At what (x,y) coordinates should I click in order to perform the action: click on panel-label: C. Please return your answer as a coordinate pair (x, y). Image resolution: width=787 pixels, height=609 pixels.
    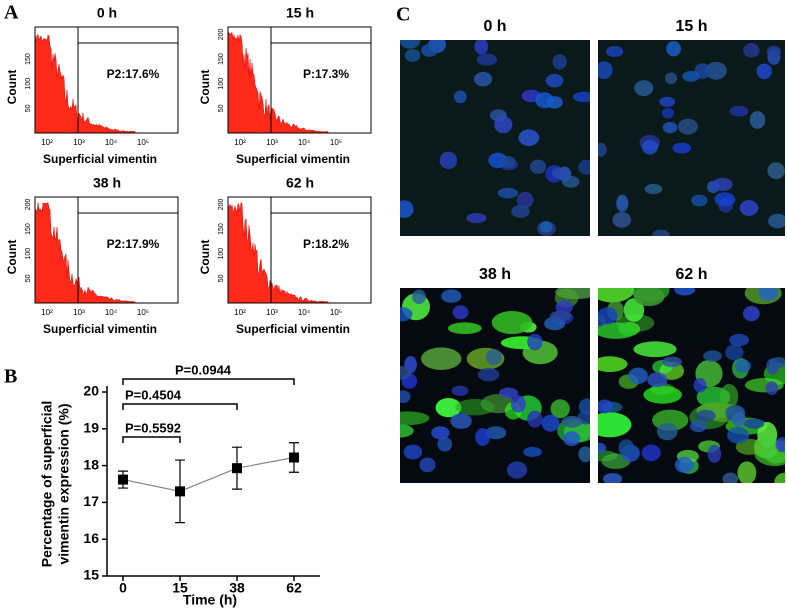
    Looking at the image, I should click on (403, 15).